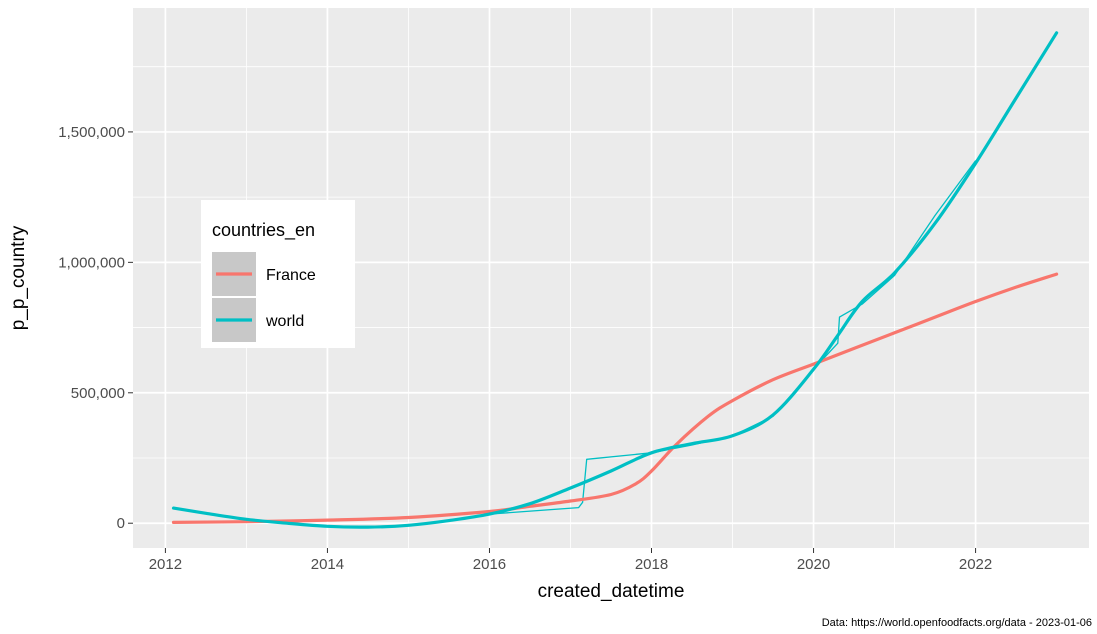  I want to click on x-tick-label: 2018, so click(651, 564).